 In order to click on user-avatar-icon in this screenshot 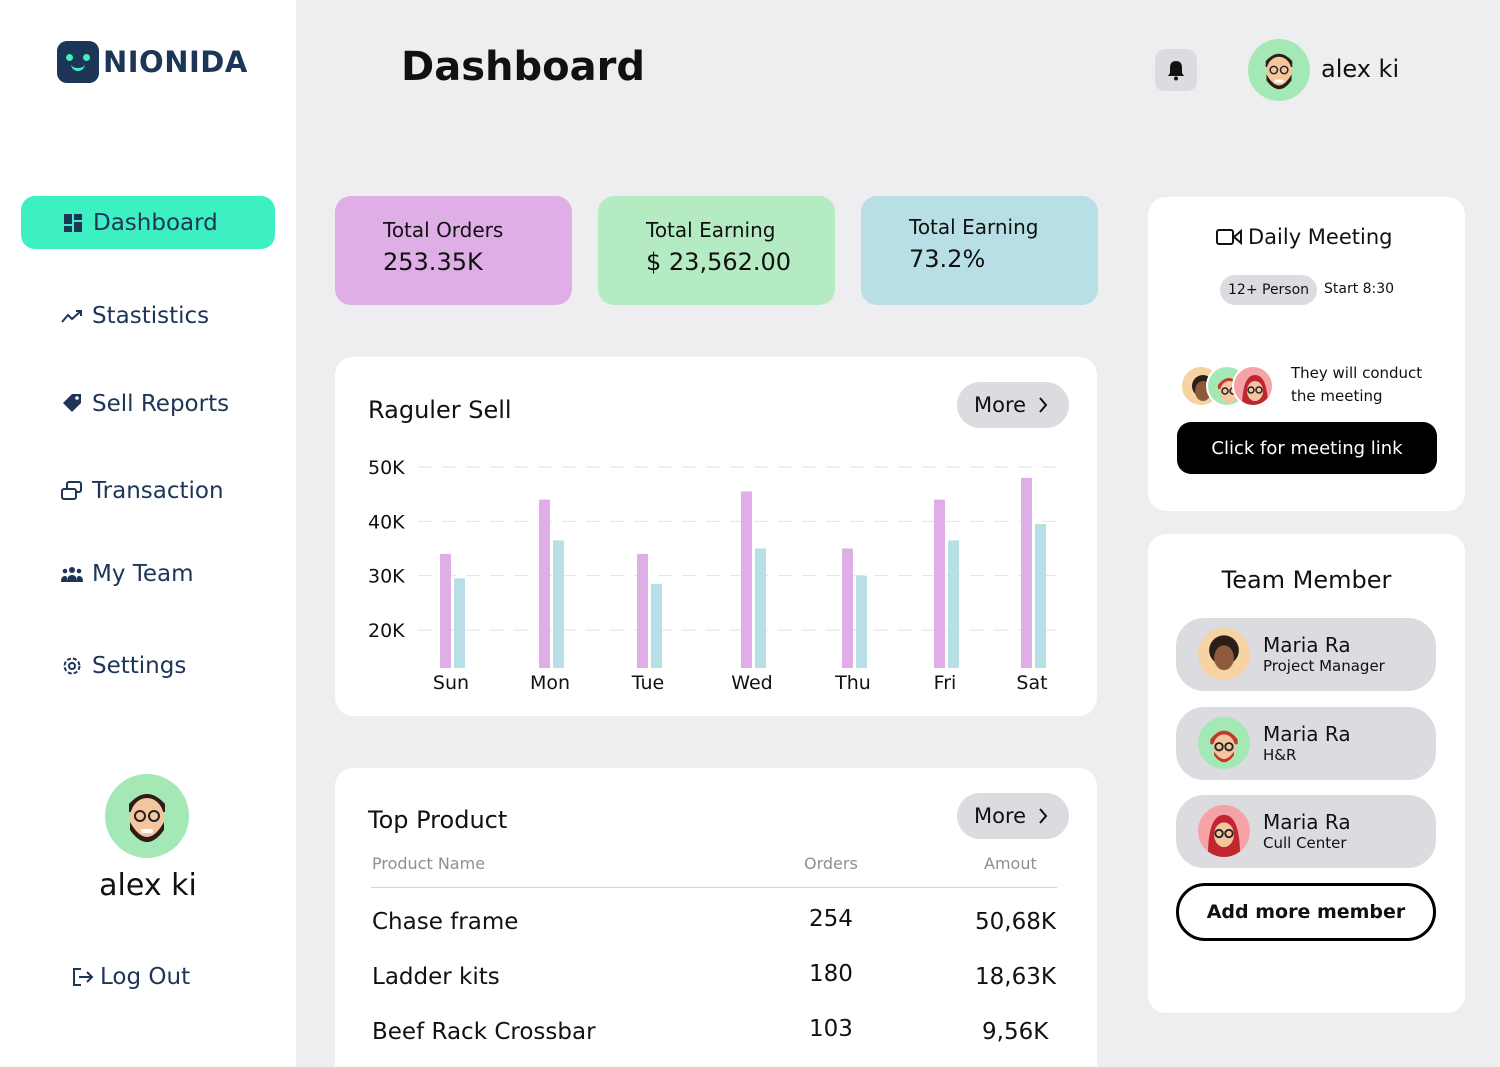, I will do `click(147, 818)`.